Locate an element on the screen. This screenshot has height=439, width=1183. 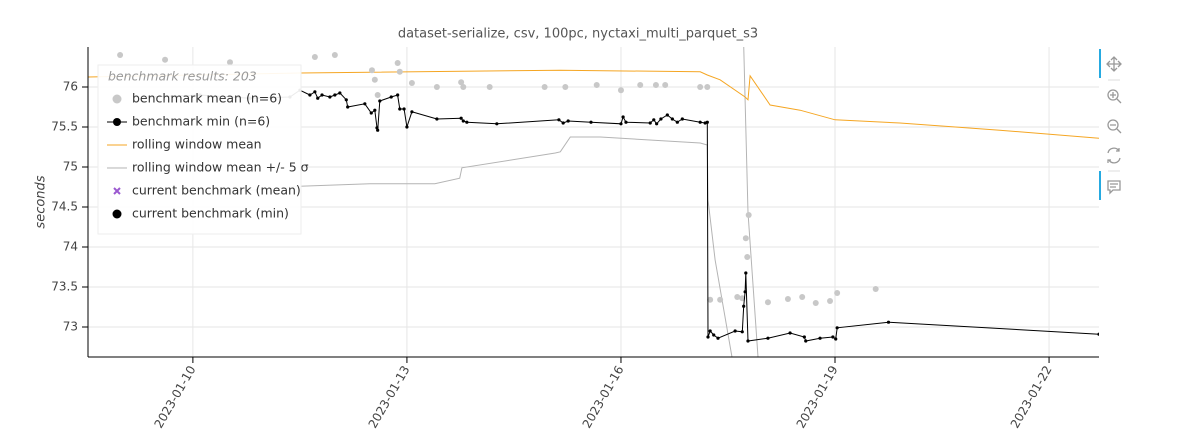
rolling-mean-line is located at coordinates (593, 104).